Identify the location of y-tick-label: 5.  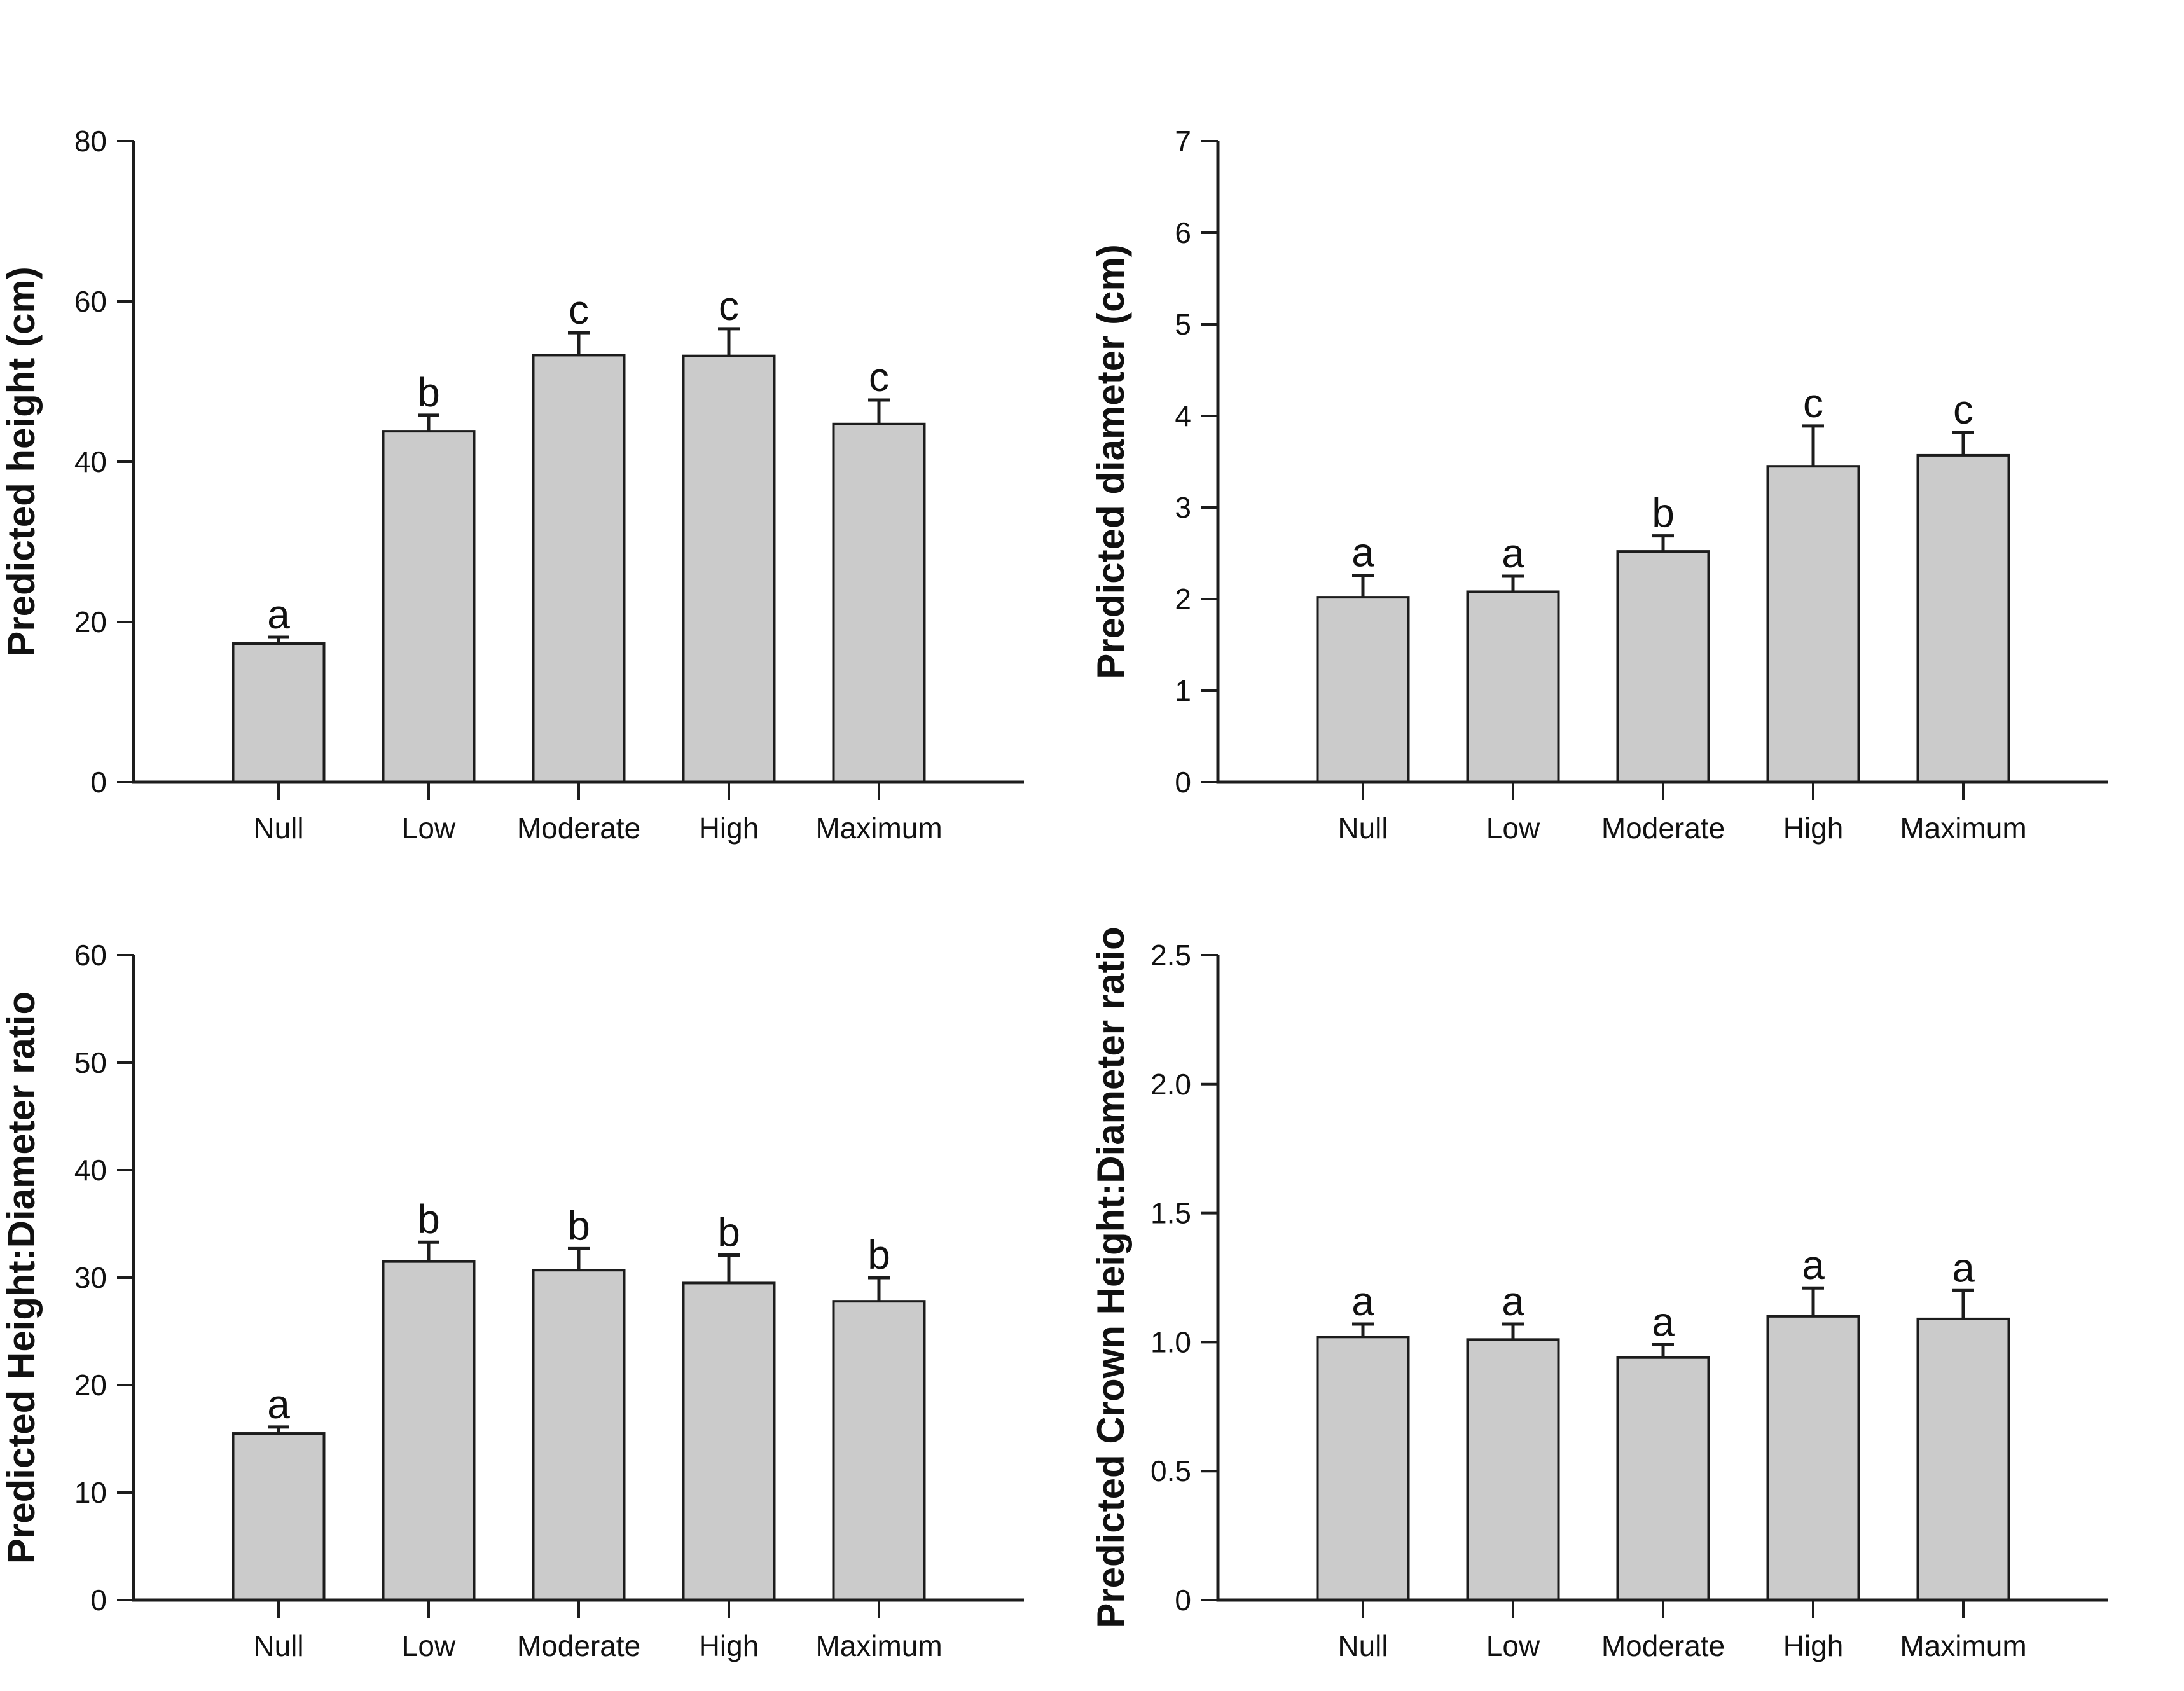
(1183, 324).